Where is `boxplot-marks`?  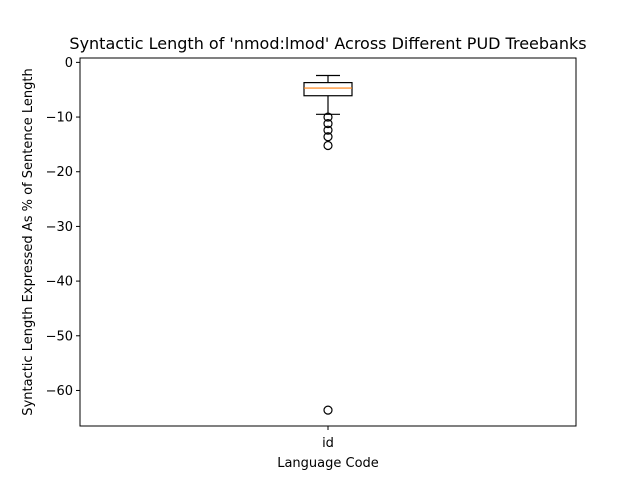
boxplot-marks is located at coordinates (328, 244).